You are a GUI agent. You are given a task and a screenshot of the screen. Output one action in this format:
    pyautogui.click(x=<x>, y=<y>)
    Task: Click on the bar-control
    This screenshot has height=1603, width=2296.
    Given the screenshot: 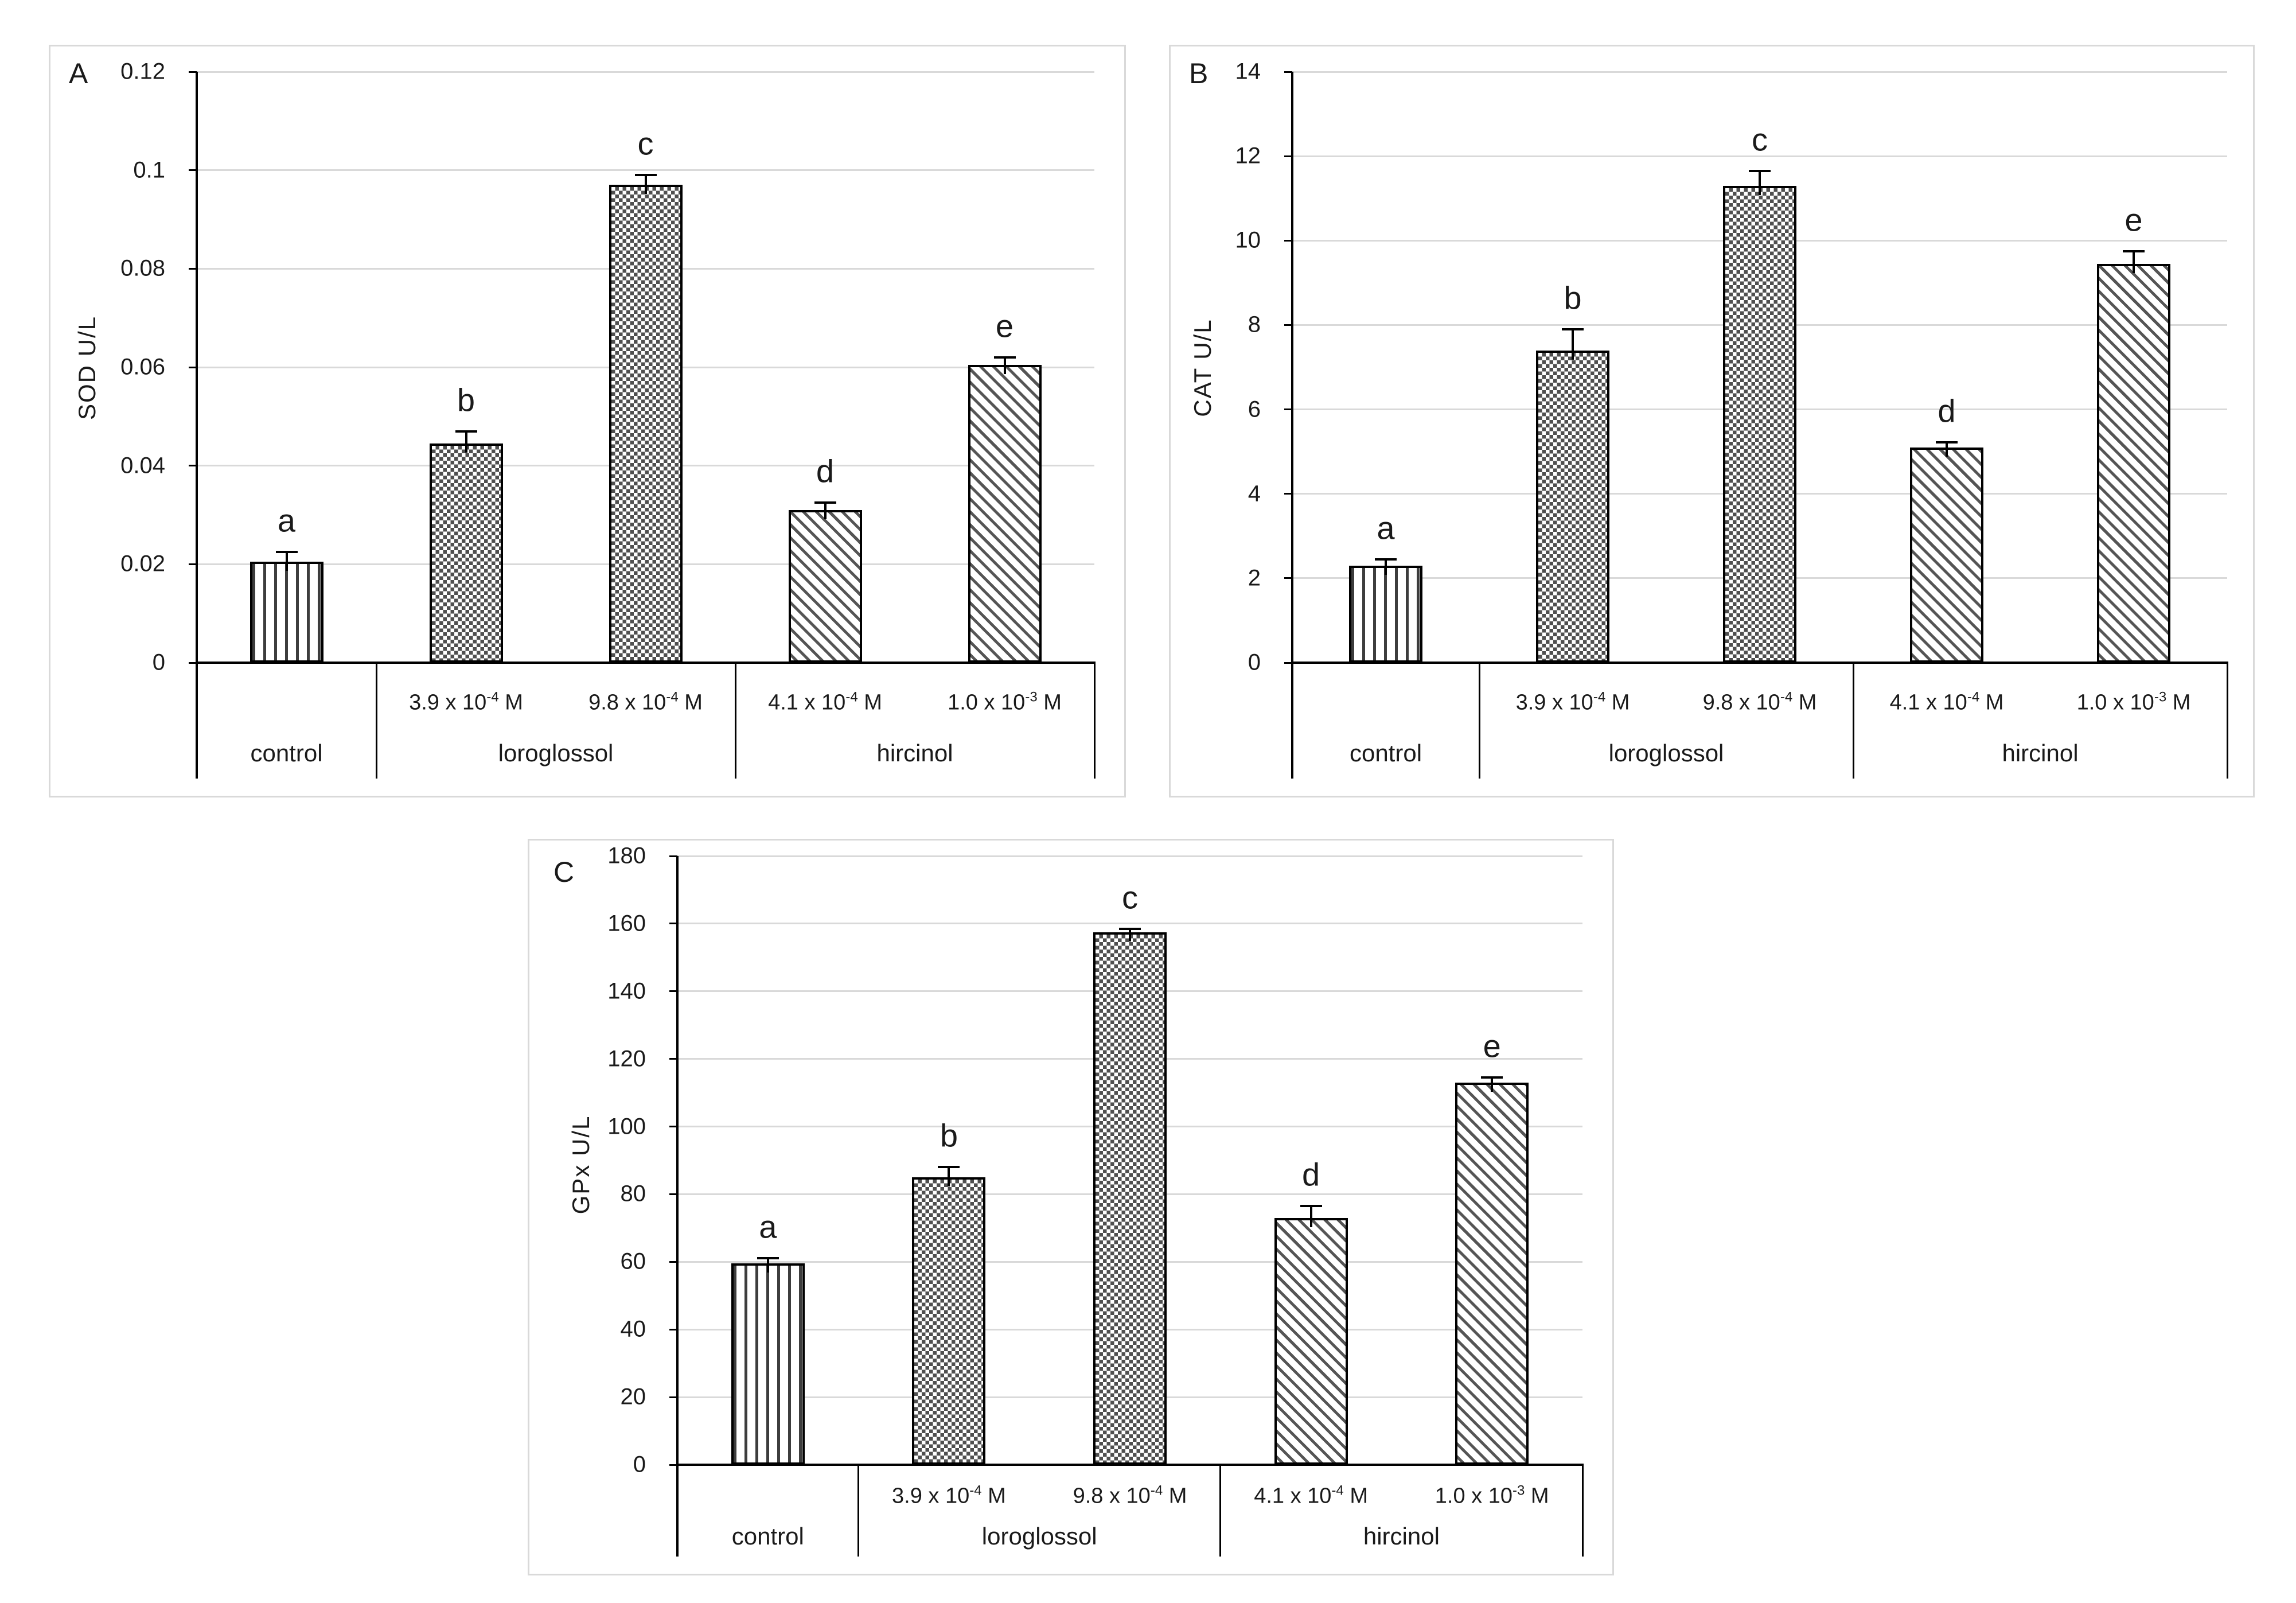 What is the action you would take?
    pyautogui.click(x=768, y=1364)
    